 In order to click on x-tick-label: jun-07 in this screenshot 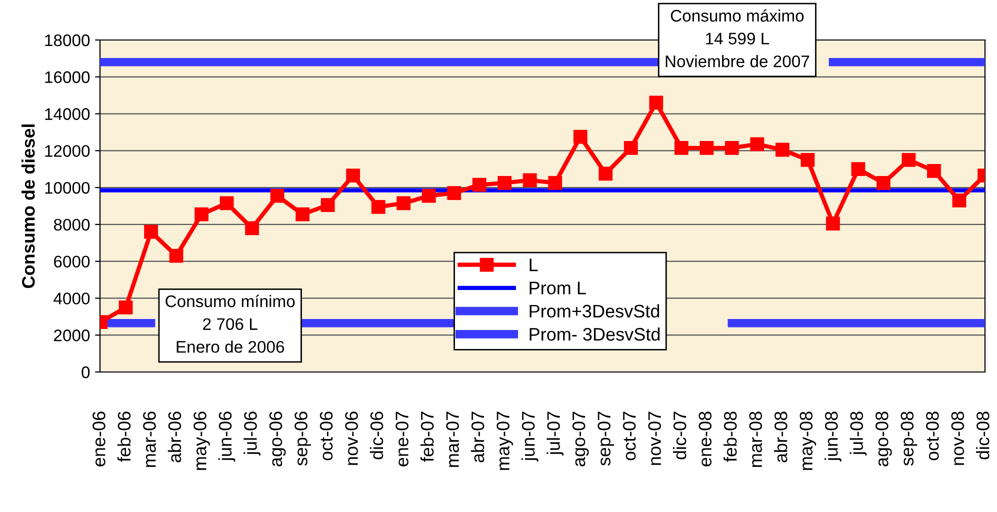, I will do `click(529, 437)`.